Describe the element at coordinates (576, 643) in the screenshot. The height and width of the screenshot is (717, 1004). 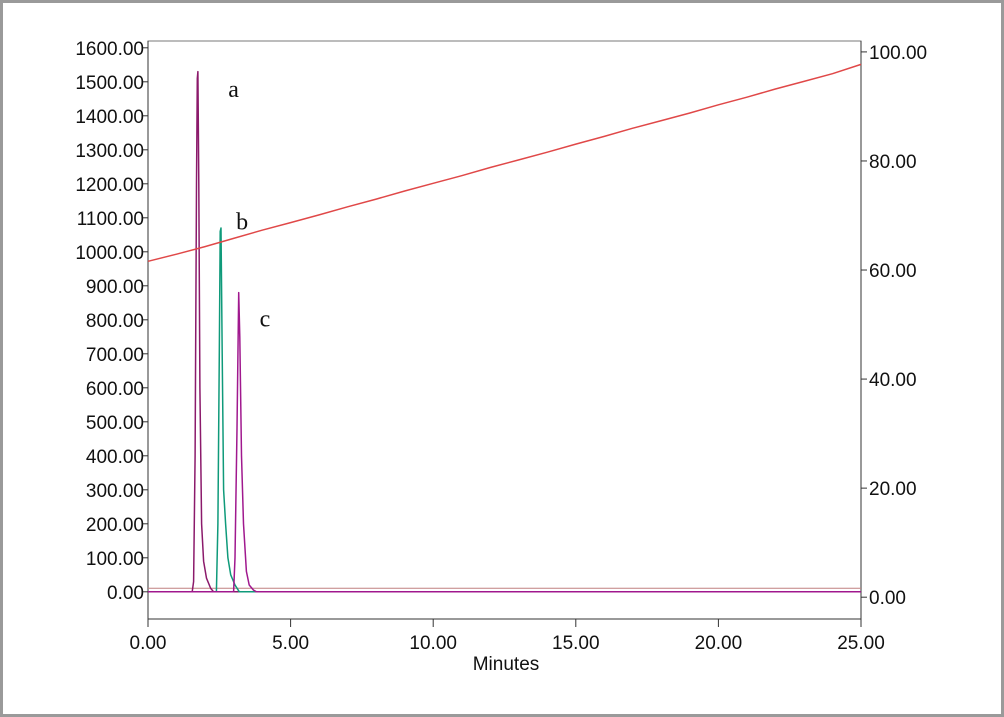
I see `x-tick-label: 15.00` at that location.